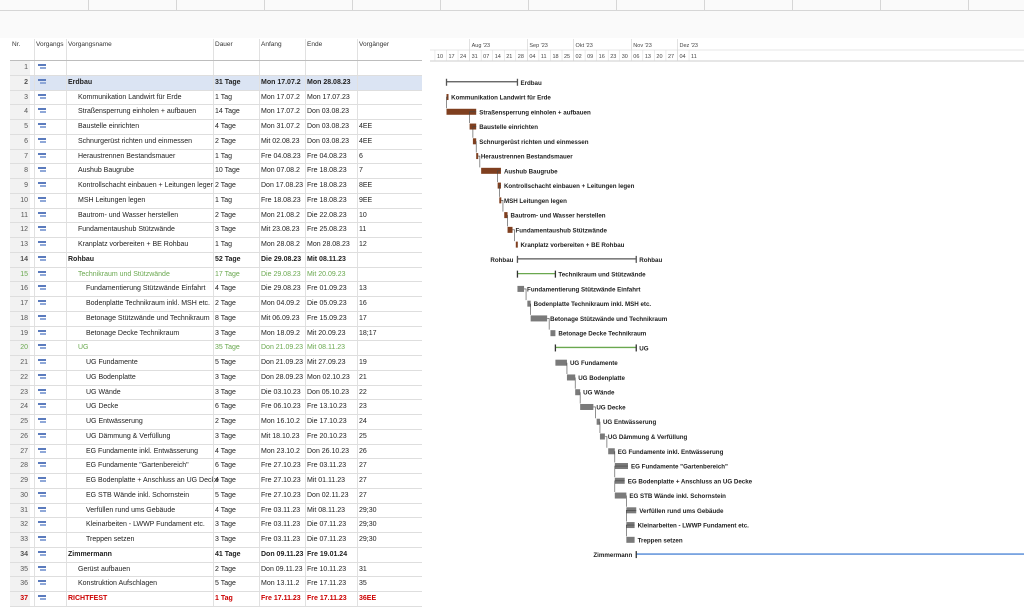 Image resolution: width=1024 pixels, height=607 pixels. What do you see at coordinates (20, 200) in the screenshot?
I see `row-number: 10` at bounding box center [20, 200].